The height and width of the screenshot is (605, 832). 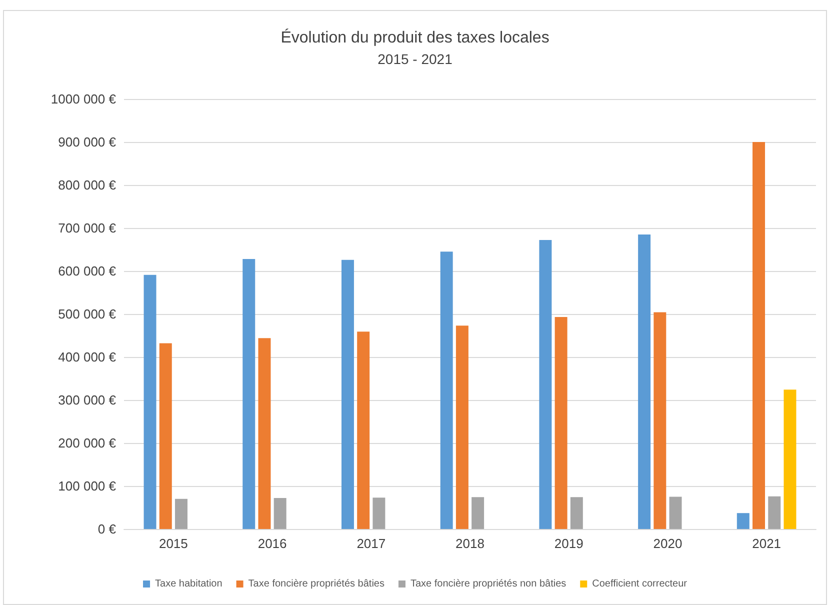 I want to click on chart-title: Évolution du produit des taxes locales, so click(x=415, y=37).